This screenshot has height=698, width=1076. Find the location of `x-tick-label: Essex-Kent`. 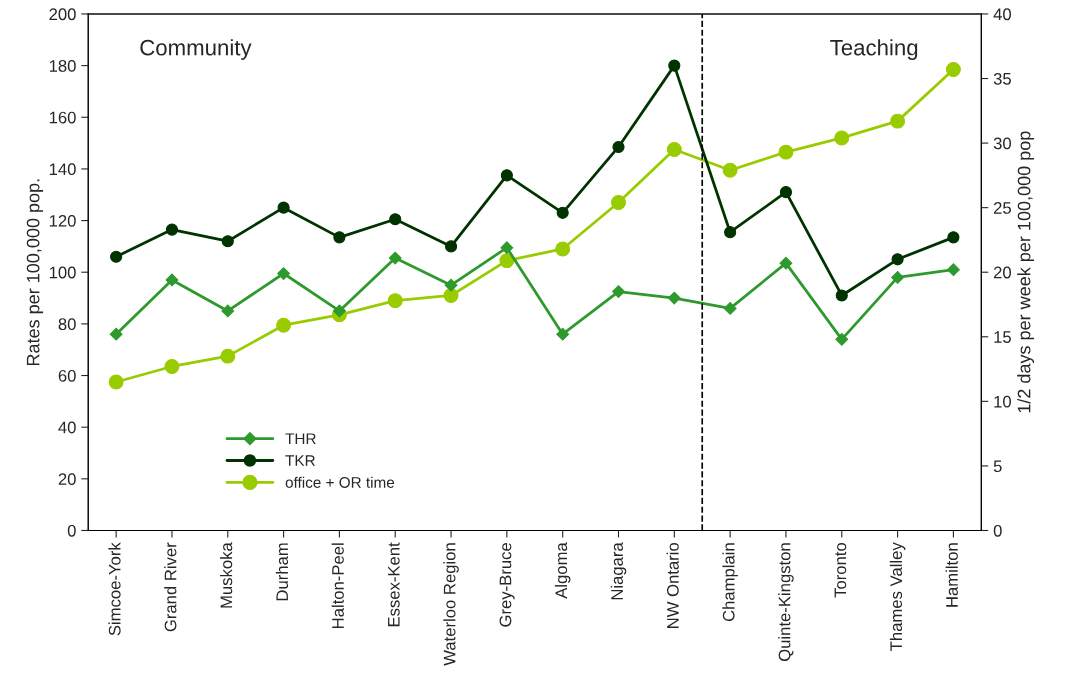

x-tick-label: Essex-Kent is located at coordinates (394, 584).